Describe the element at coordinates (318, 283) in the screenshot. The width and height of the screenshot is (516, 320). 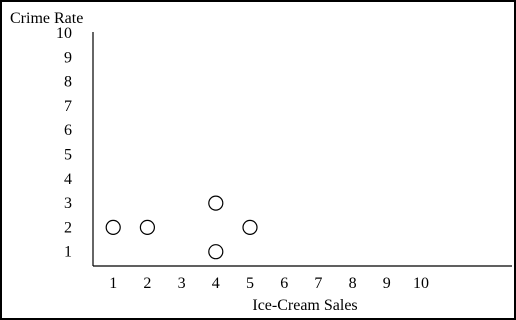
I see `x-tick-label: 7` at that location.